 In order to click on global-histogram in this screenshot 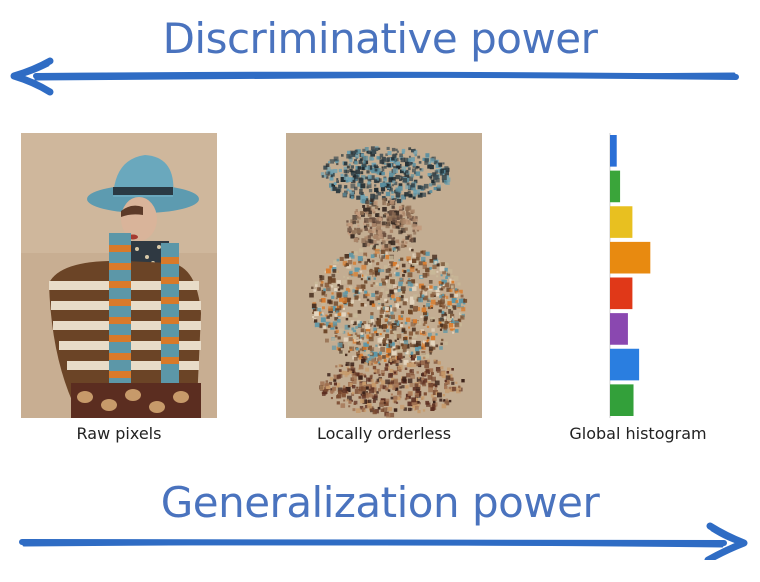, I will do `click(630, 275)`.